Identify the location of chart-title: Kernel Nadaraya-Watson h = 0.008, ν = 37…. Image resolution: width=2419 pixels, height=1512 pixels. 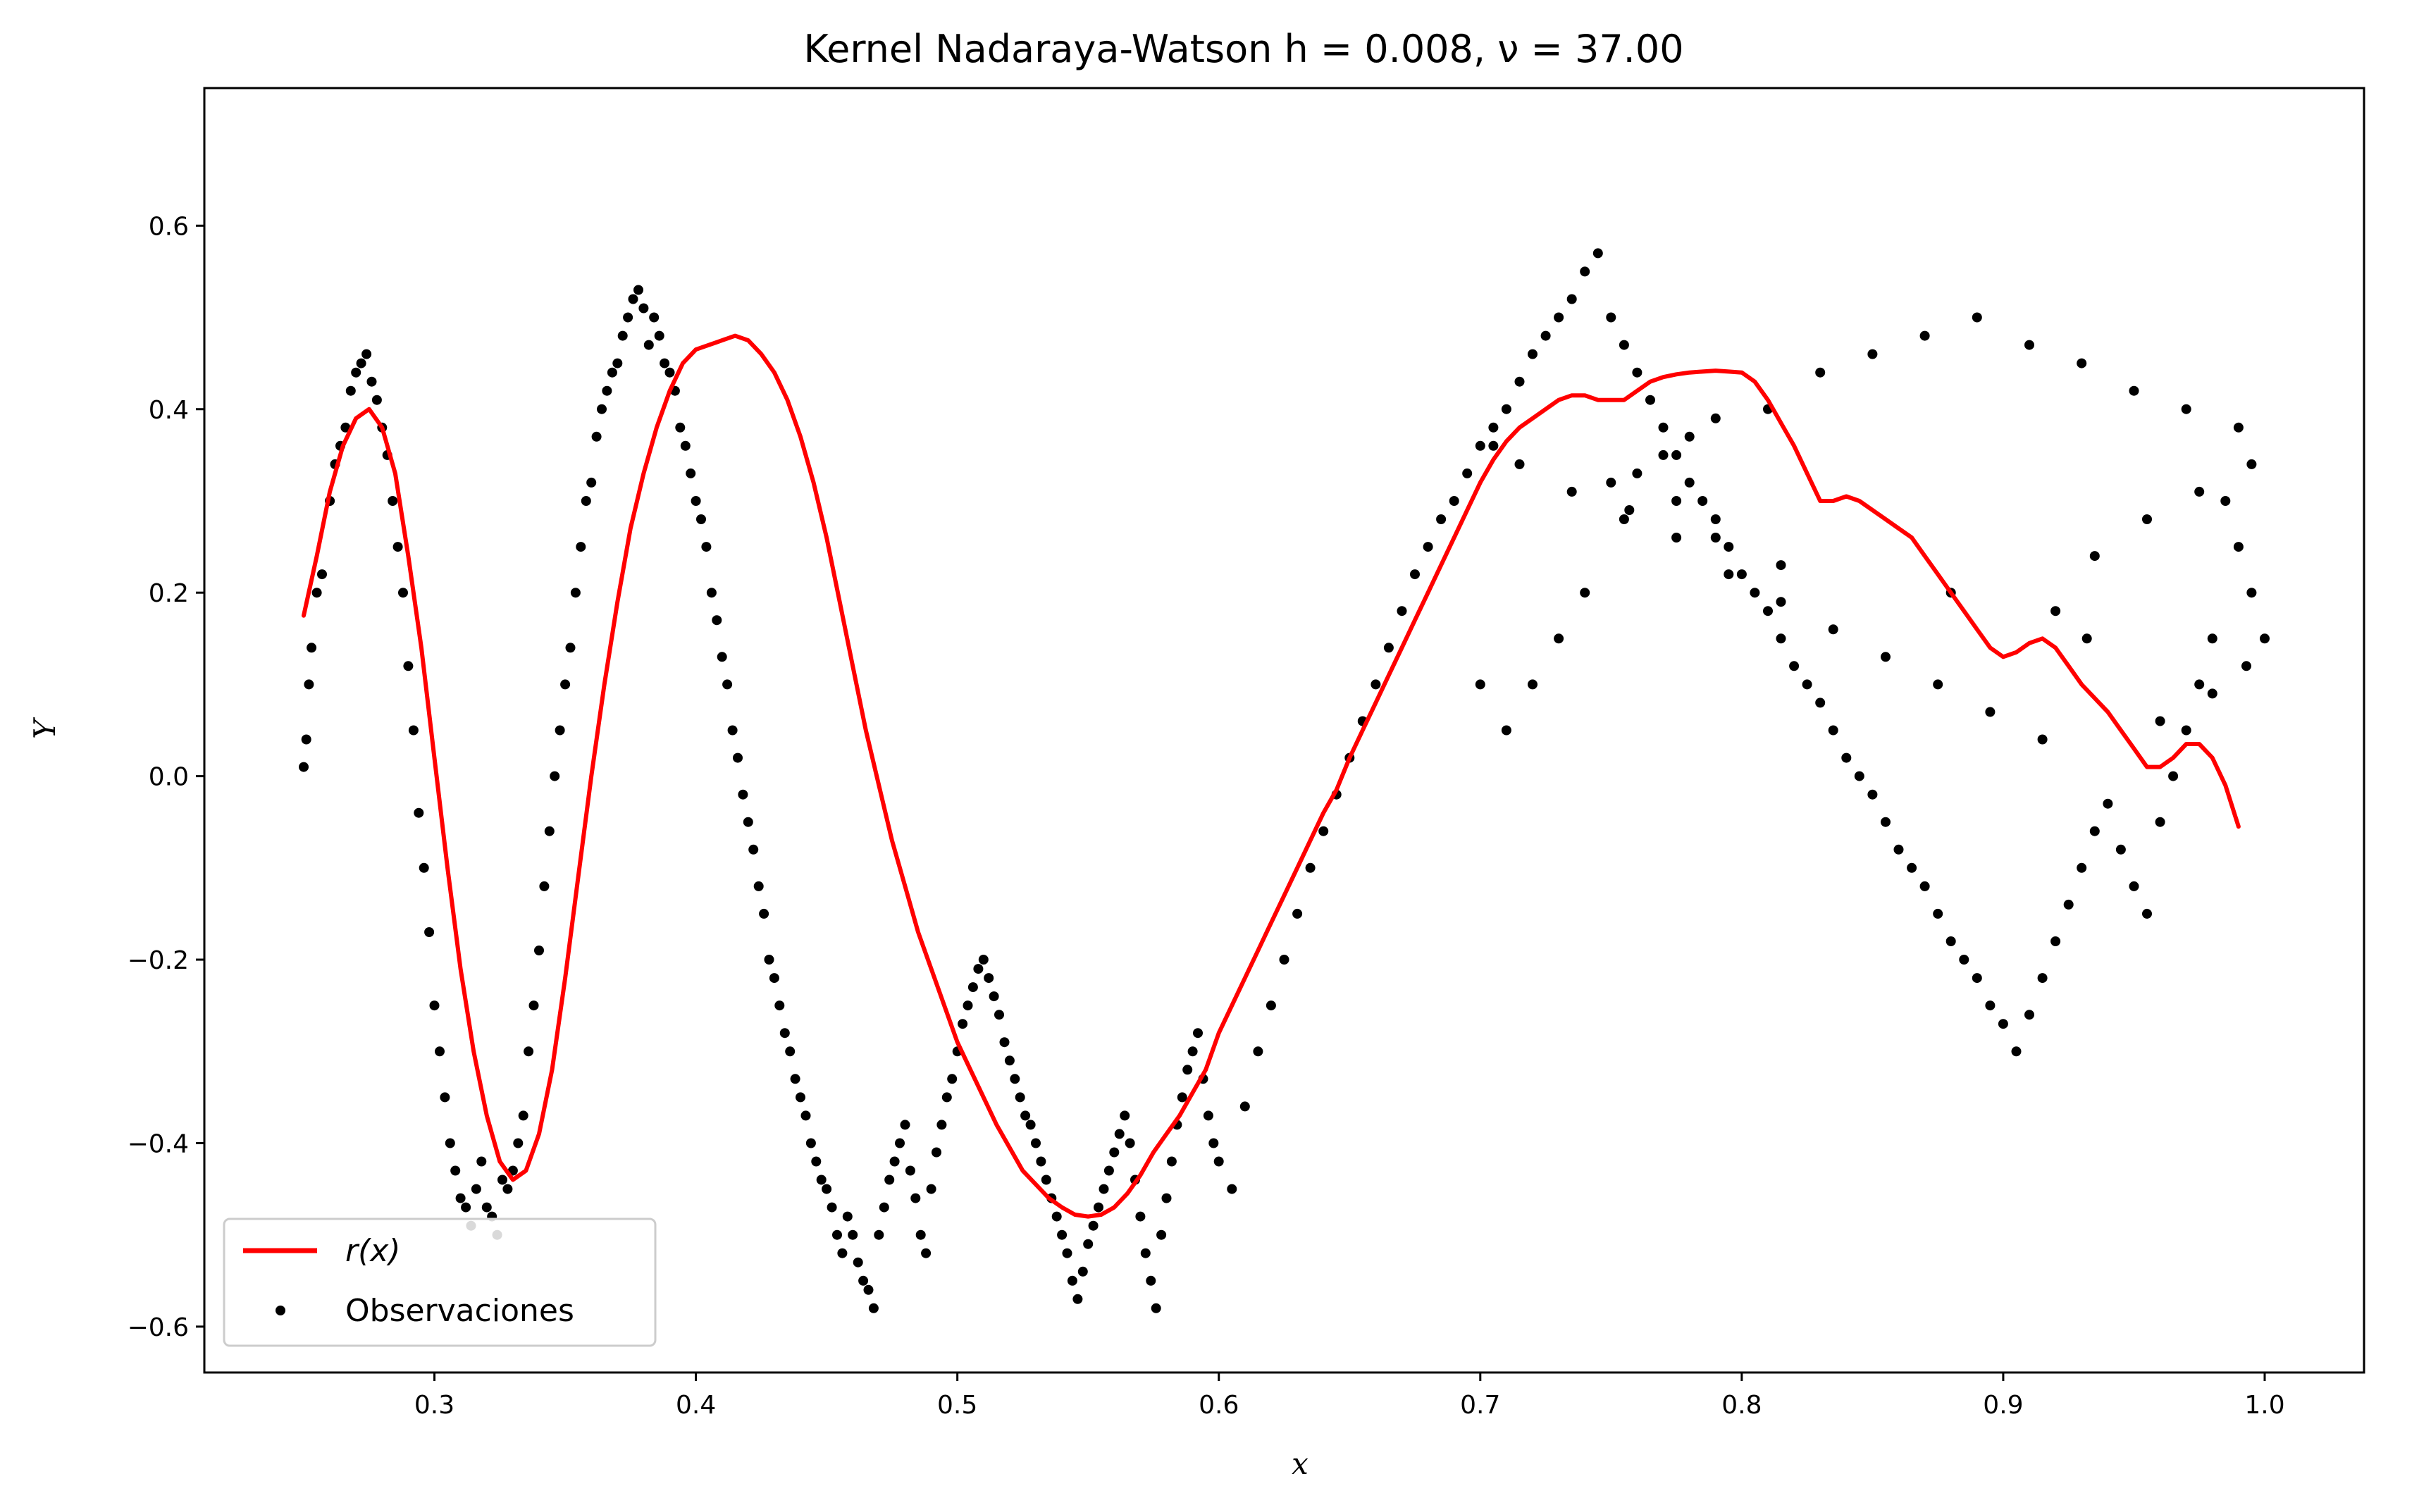
(1243, 49).